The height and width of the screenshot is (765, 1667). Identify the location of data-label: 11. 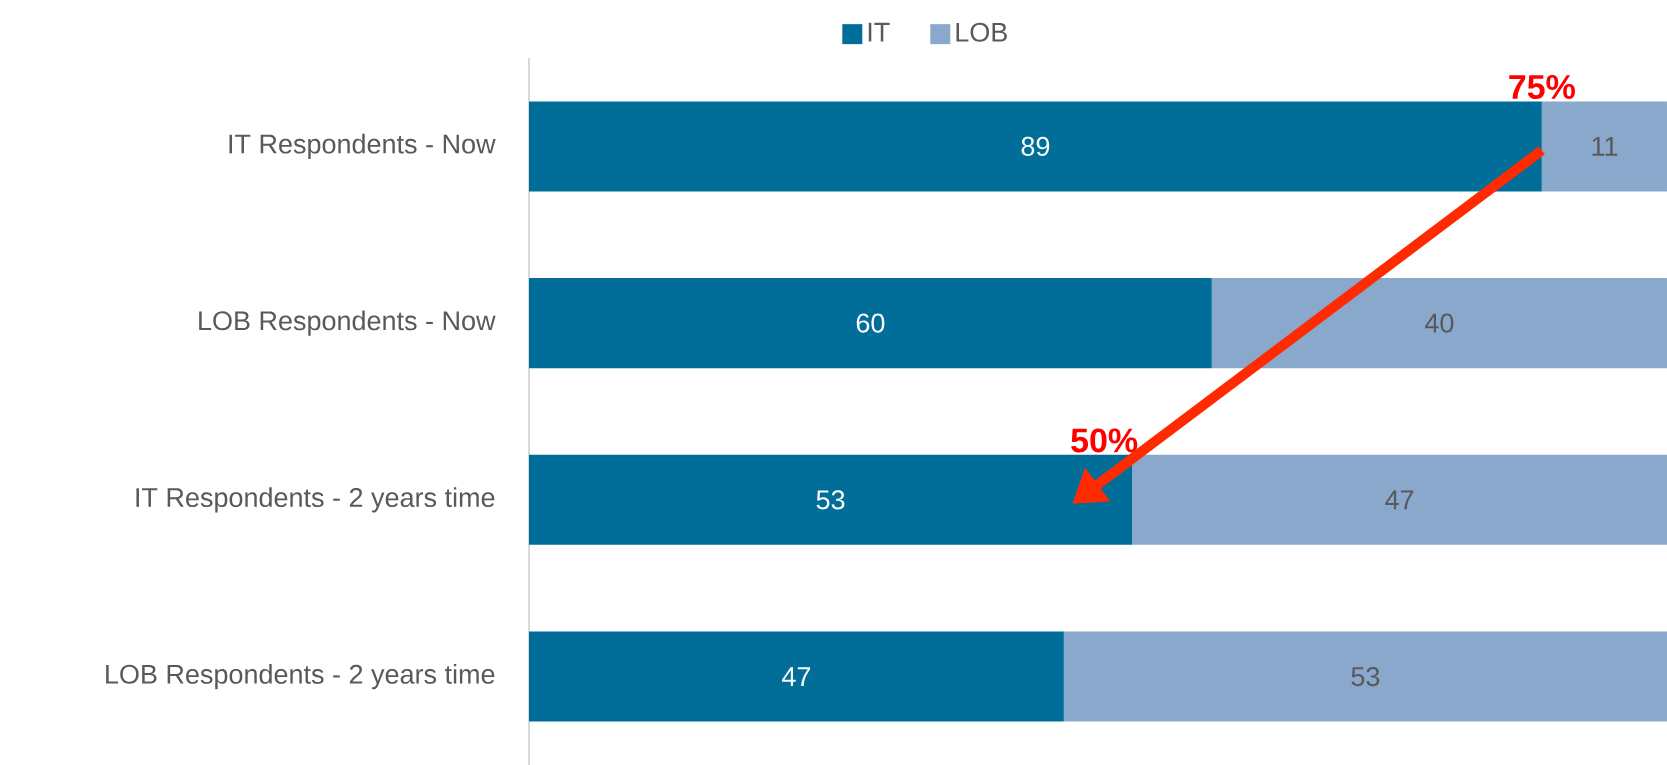
(1605, 146).